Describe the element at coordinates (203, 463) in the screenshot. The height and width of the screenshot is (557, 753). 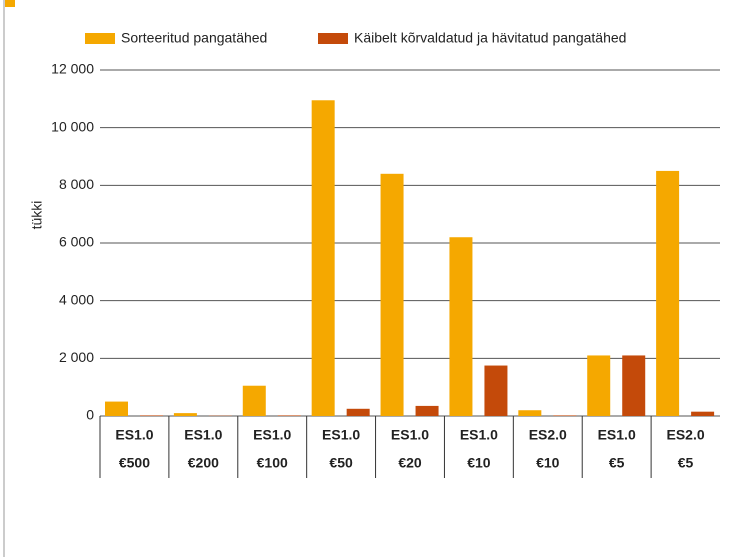
I see `x-tick-label: €200` at that location.